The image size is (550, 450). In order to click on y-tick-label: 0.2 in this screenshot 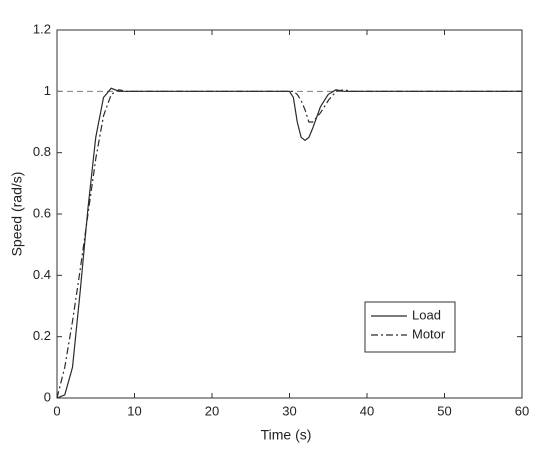, I will do `click(42, 335)`.